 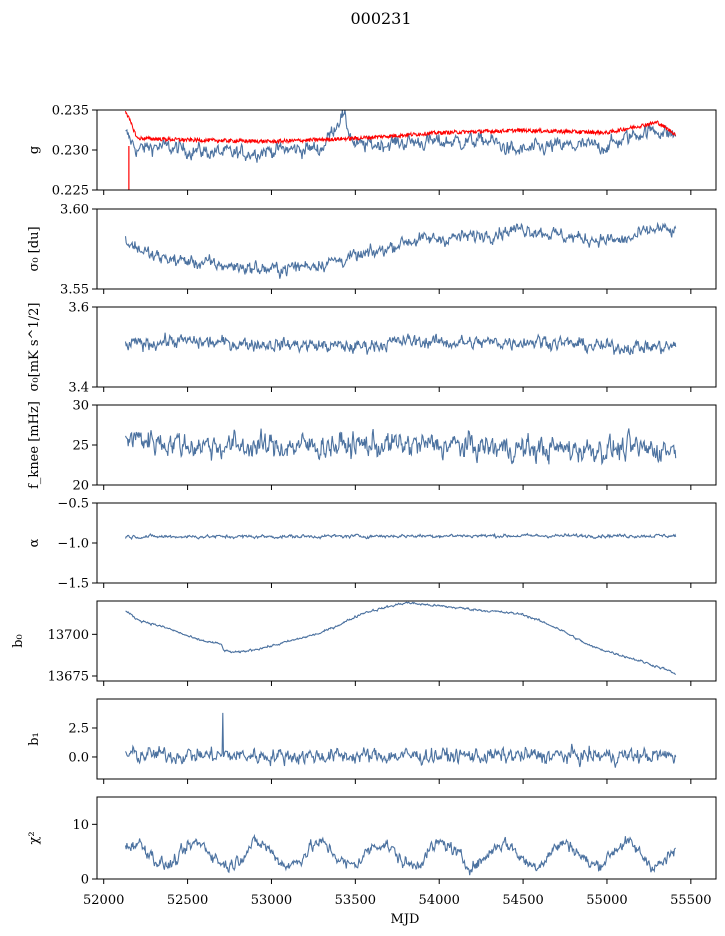 What do you see at coordinates (78, 388) in the screenshot?
I see `y-tick-label: 3.4` at bounding box center [78, 388].